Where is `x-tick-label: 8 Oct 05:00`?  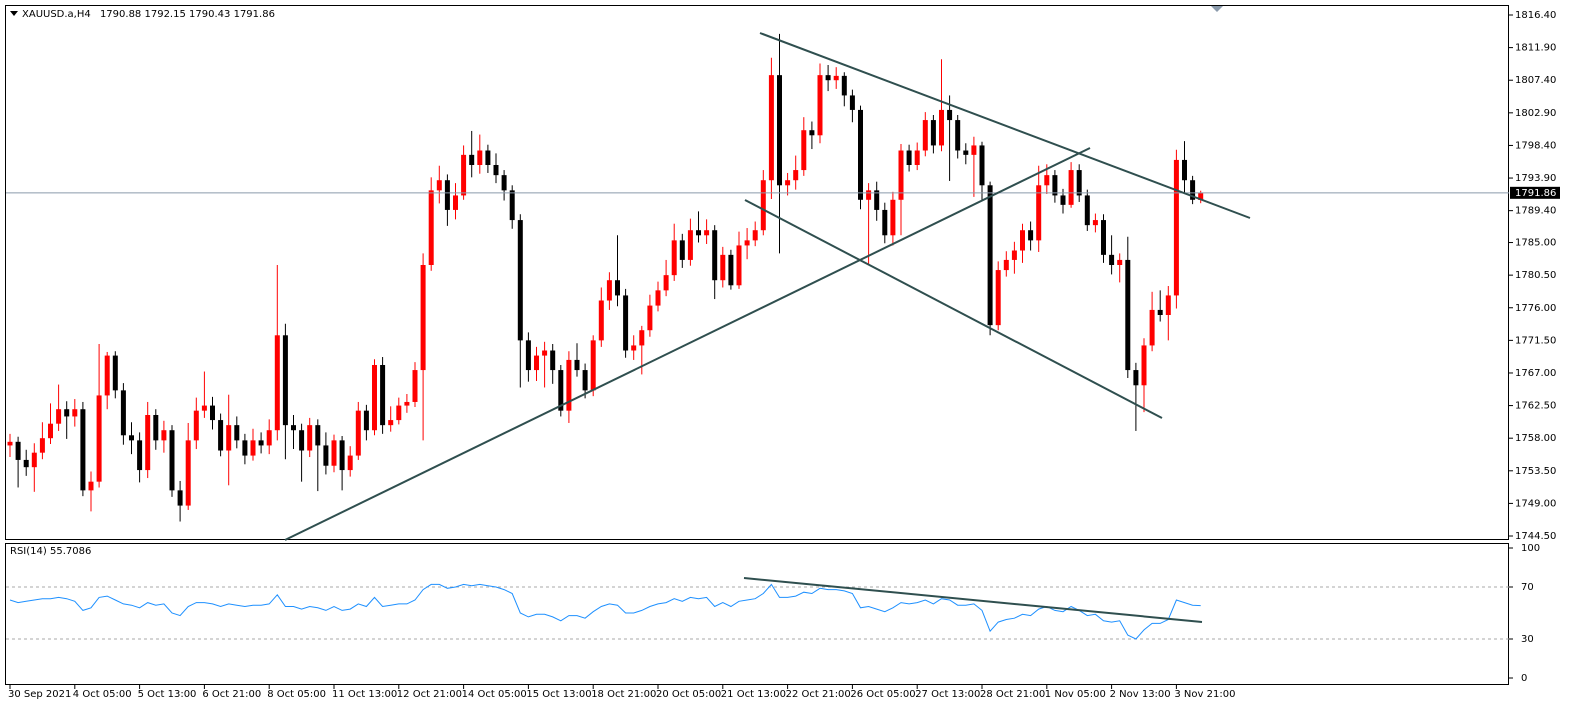
x-tick-label: 8 Oct 05:00 is located at coordinates (296, 694).